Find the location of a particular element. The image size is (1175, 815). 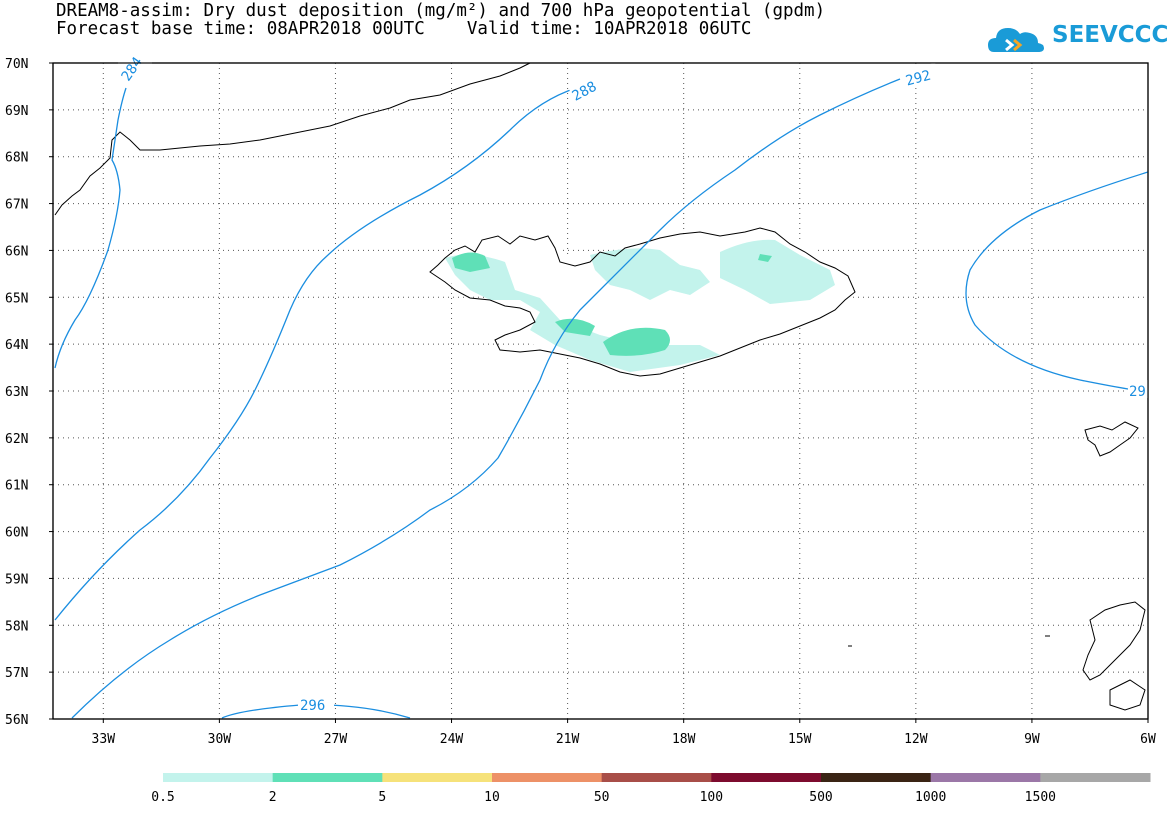

lat-label: 70N is located at coordinates (16, 64).